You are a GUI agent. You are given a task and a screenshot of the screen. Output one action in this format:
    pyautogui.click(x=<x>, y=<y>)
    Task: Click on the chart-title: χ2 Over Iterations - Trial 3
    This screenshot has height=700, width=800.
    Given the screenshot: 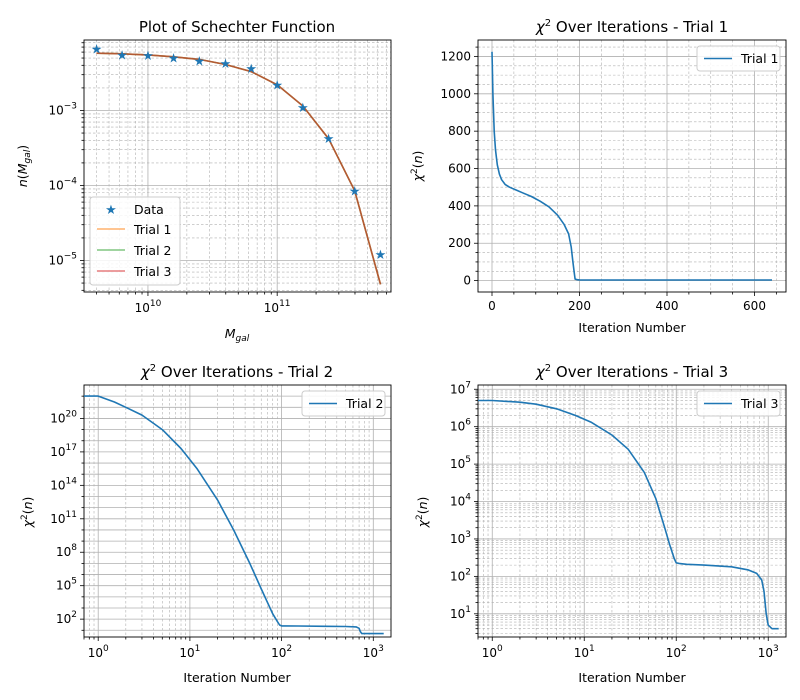 What is the action you would take?
    pyautogui.click(x=631, y=372)
    